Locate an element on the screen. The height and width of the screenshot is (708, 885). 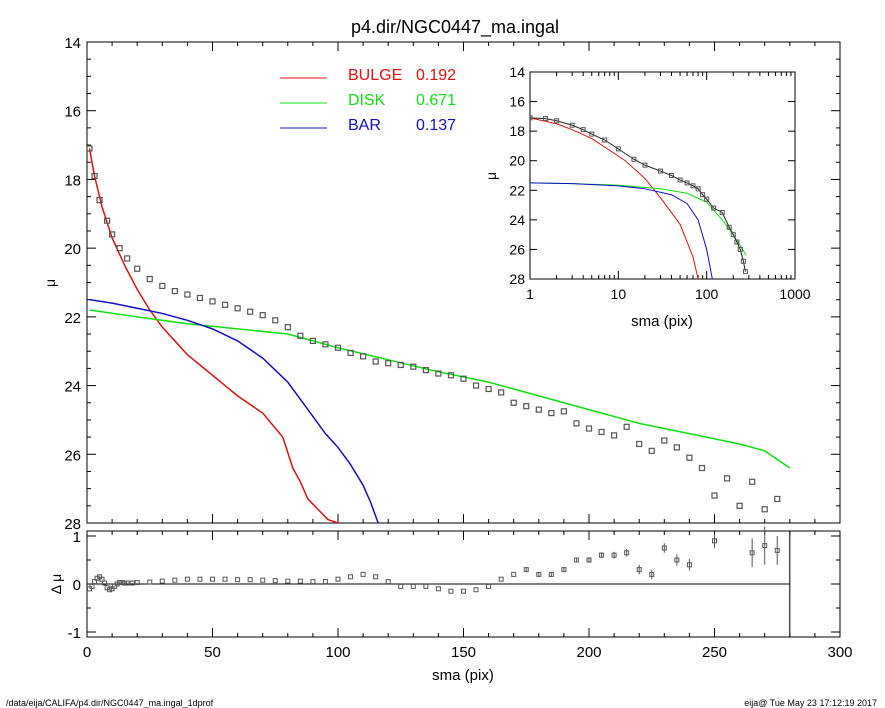
bar-legend-label: BAR is located at coordinates (364, 125).